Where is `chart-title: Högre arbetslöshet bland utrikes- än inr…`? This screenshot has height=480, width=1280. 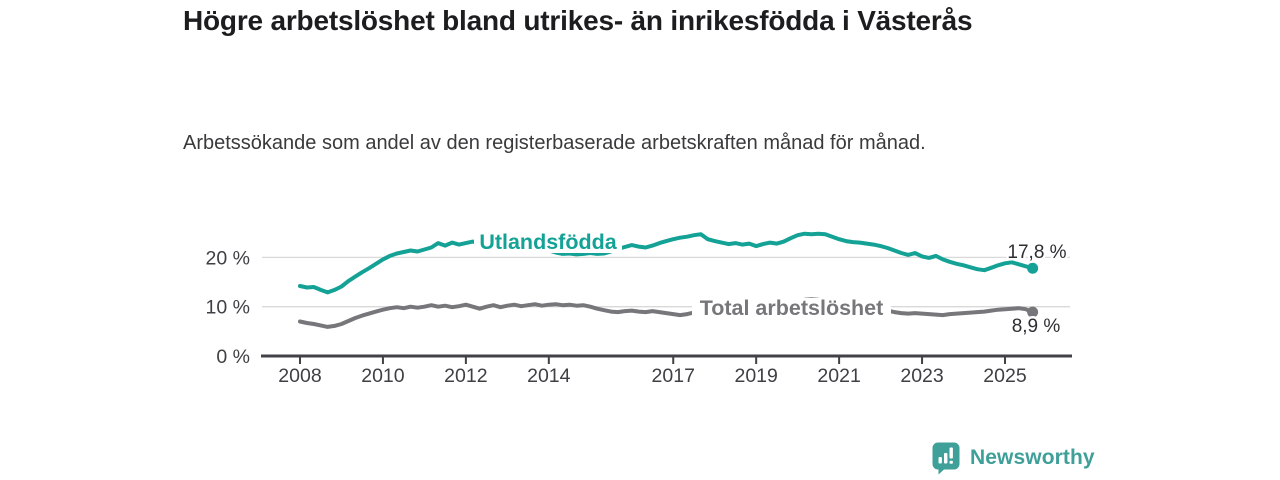
chart-title: Högre arbetslöshet bland utrikes- än inr… is located at coordinates (578, 20).